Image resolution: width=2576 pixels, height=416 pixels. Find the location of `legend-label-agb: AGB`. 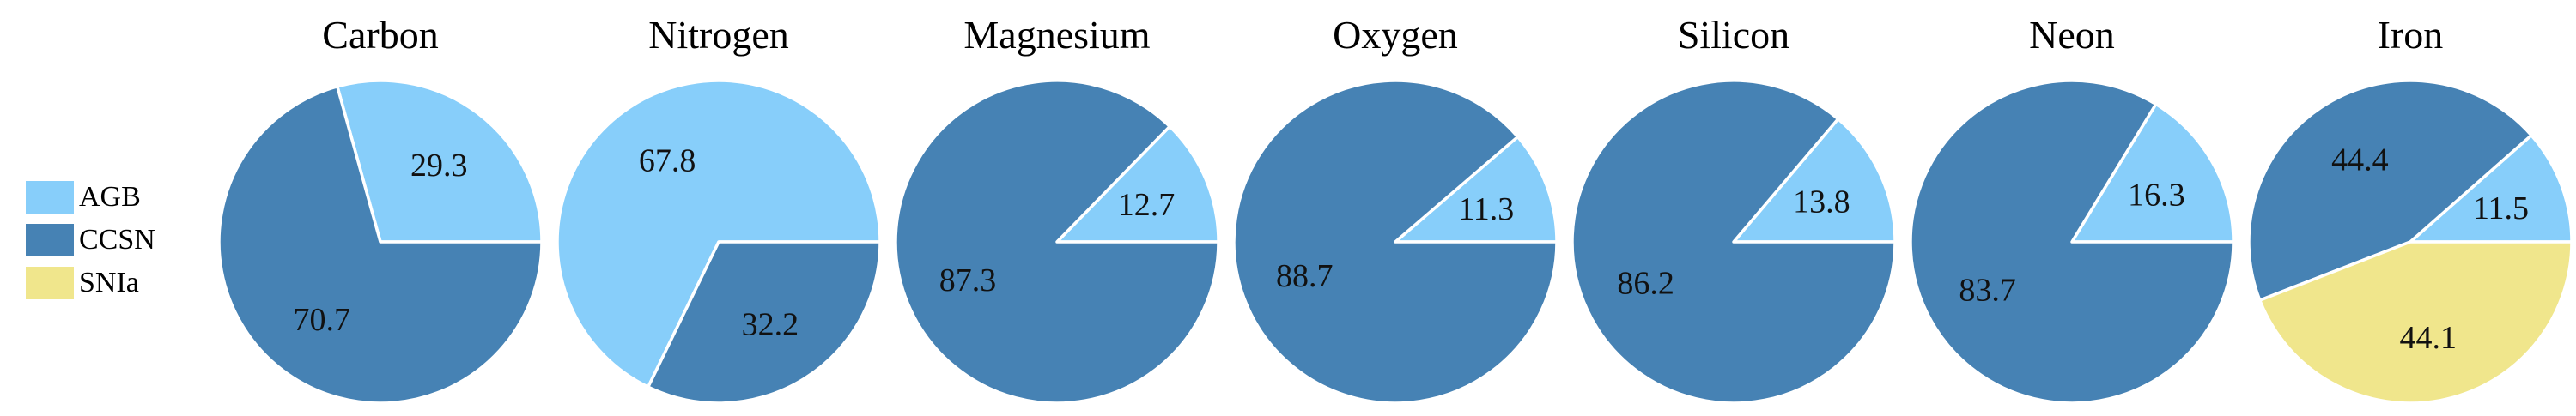

legend-label-agb: AGB is located at coordinates (110, 197).